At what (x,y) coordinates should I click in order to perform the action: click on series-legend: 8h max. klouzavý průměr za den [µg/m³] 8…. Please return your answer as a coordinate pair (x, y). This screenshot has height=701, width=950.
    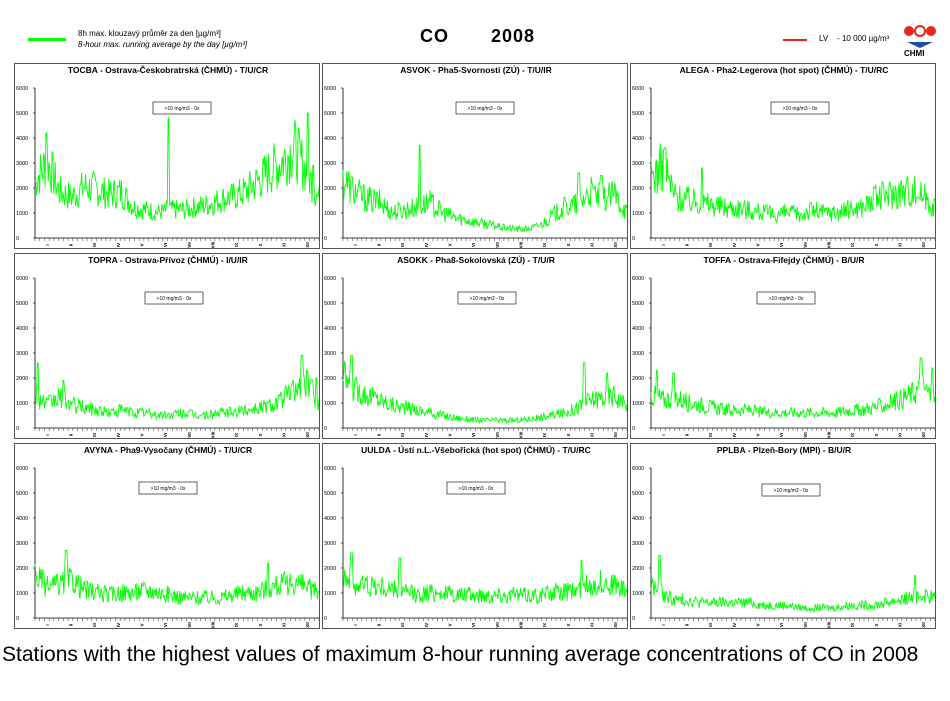
    Looking at the image, I should click on (158, 41).